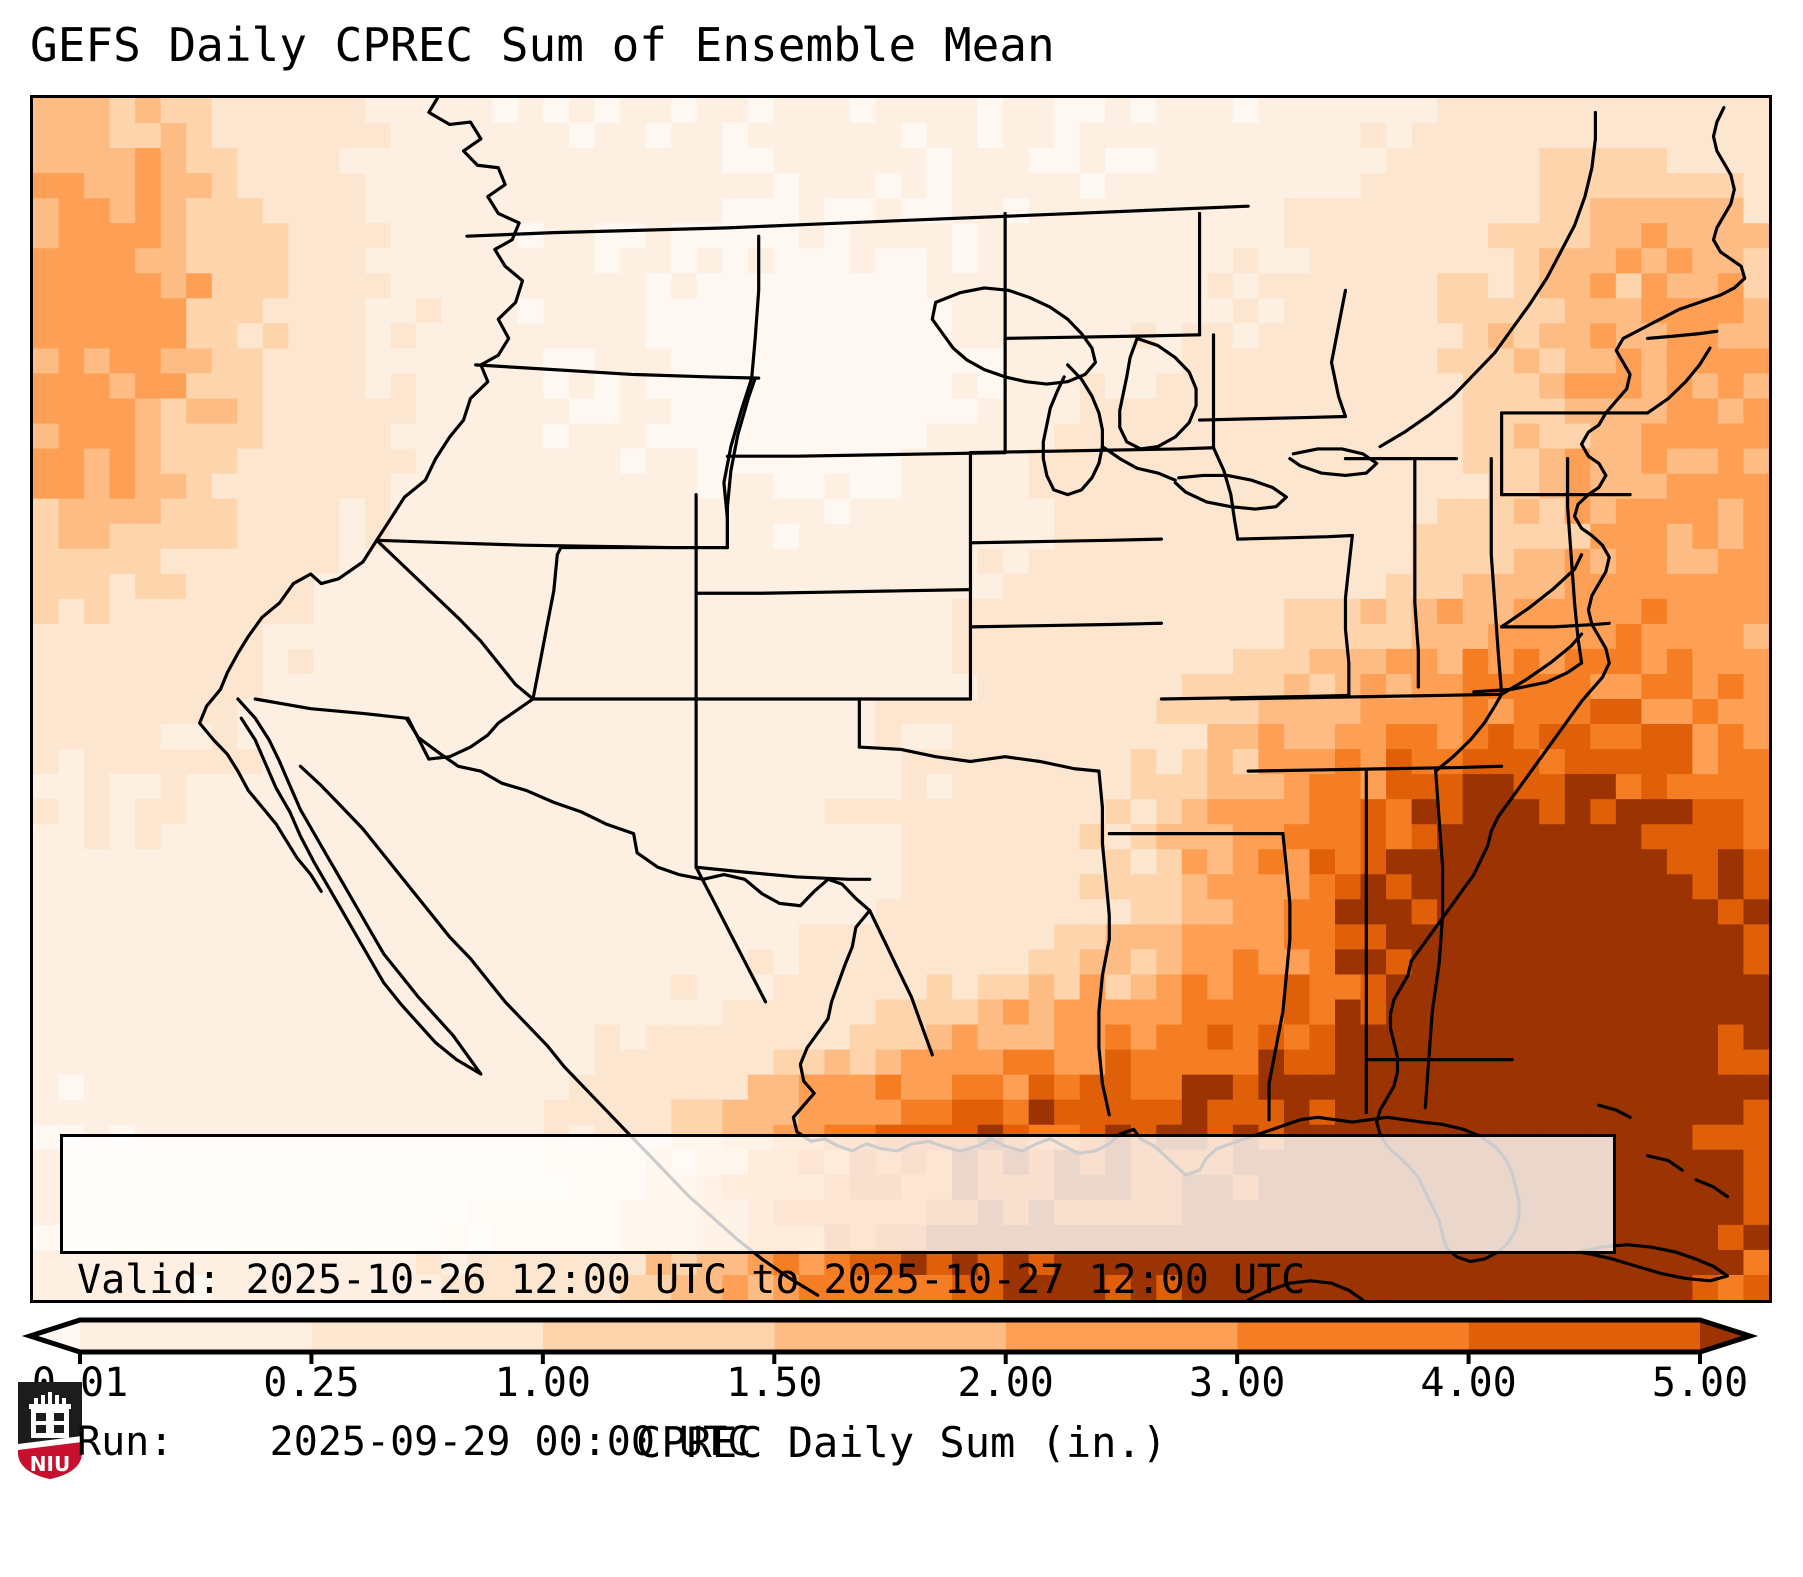  What do you see at coordinates (55, 1336) in the screenshot?
I see `colorbar-extend-min` at bounding box center [55, 1336].